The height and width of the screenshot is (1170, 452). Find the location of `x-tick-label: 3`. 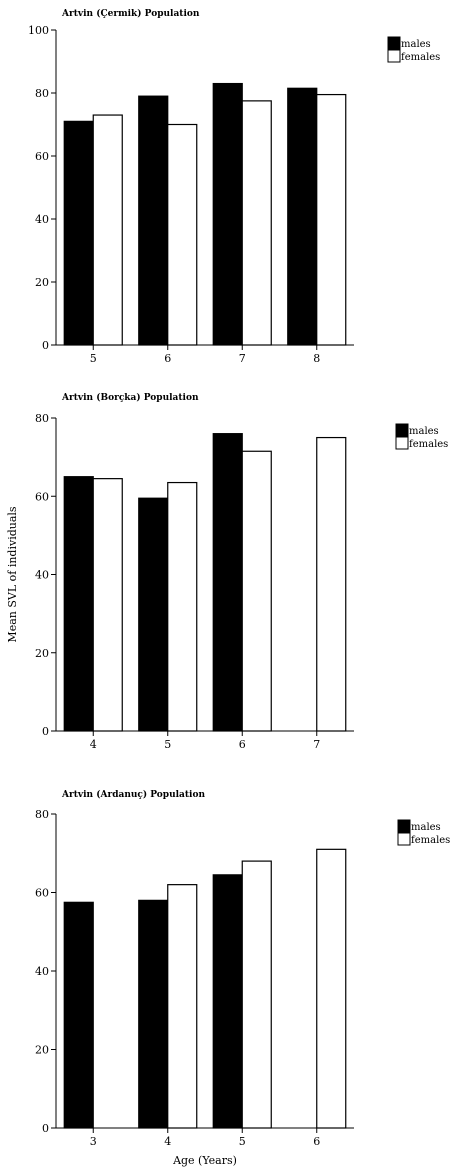

x-tick-label: 3 is located at coordinates (93, 1141).